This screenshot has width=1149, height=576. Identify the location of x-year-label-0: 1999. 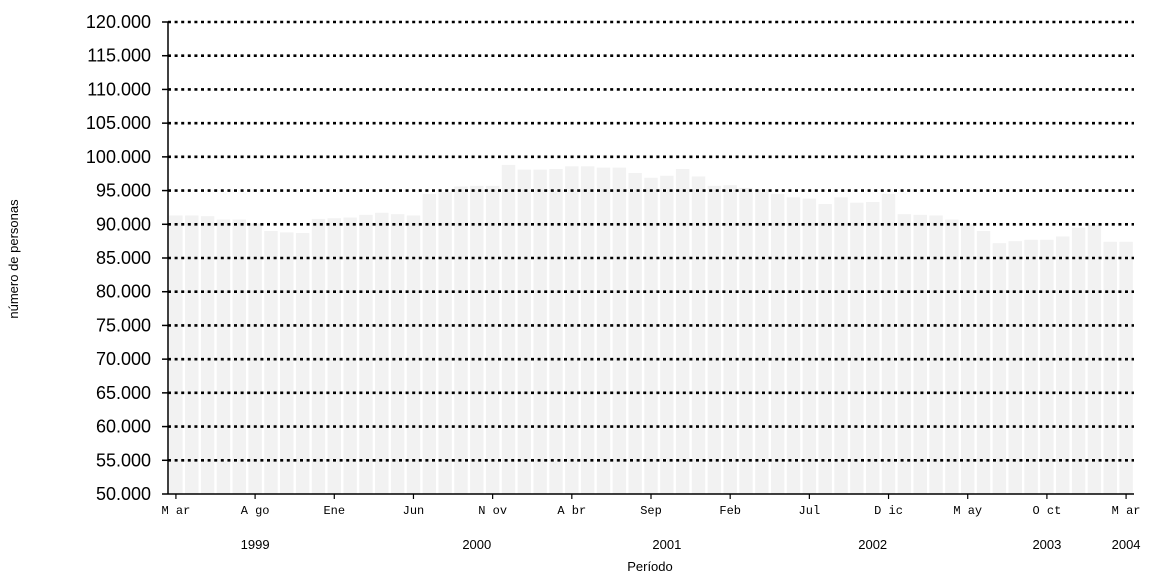
(255, 544).